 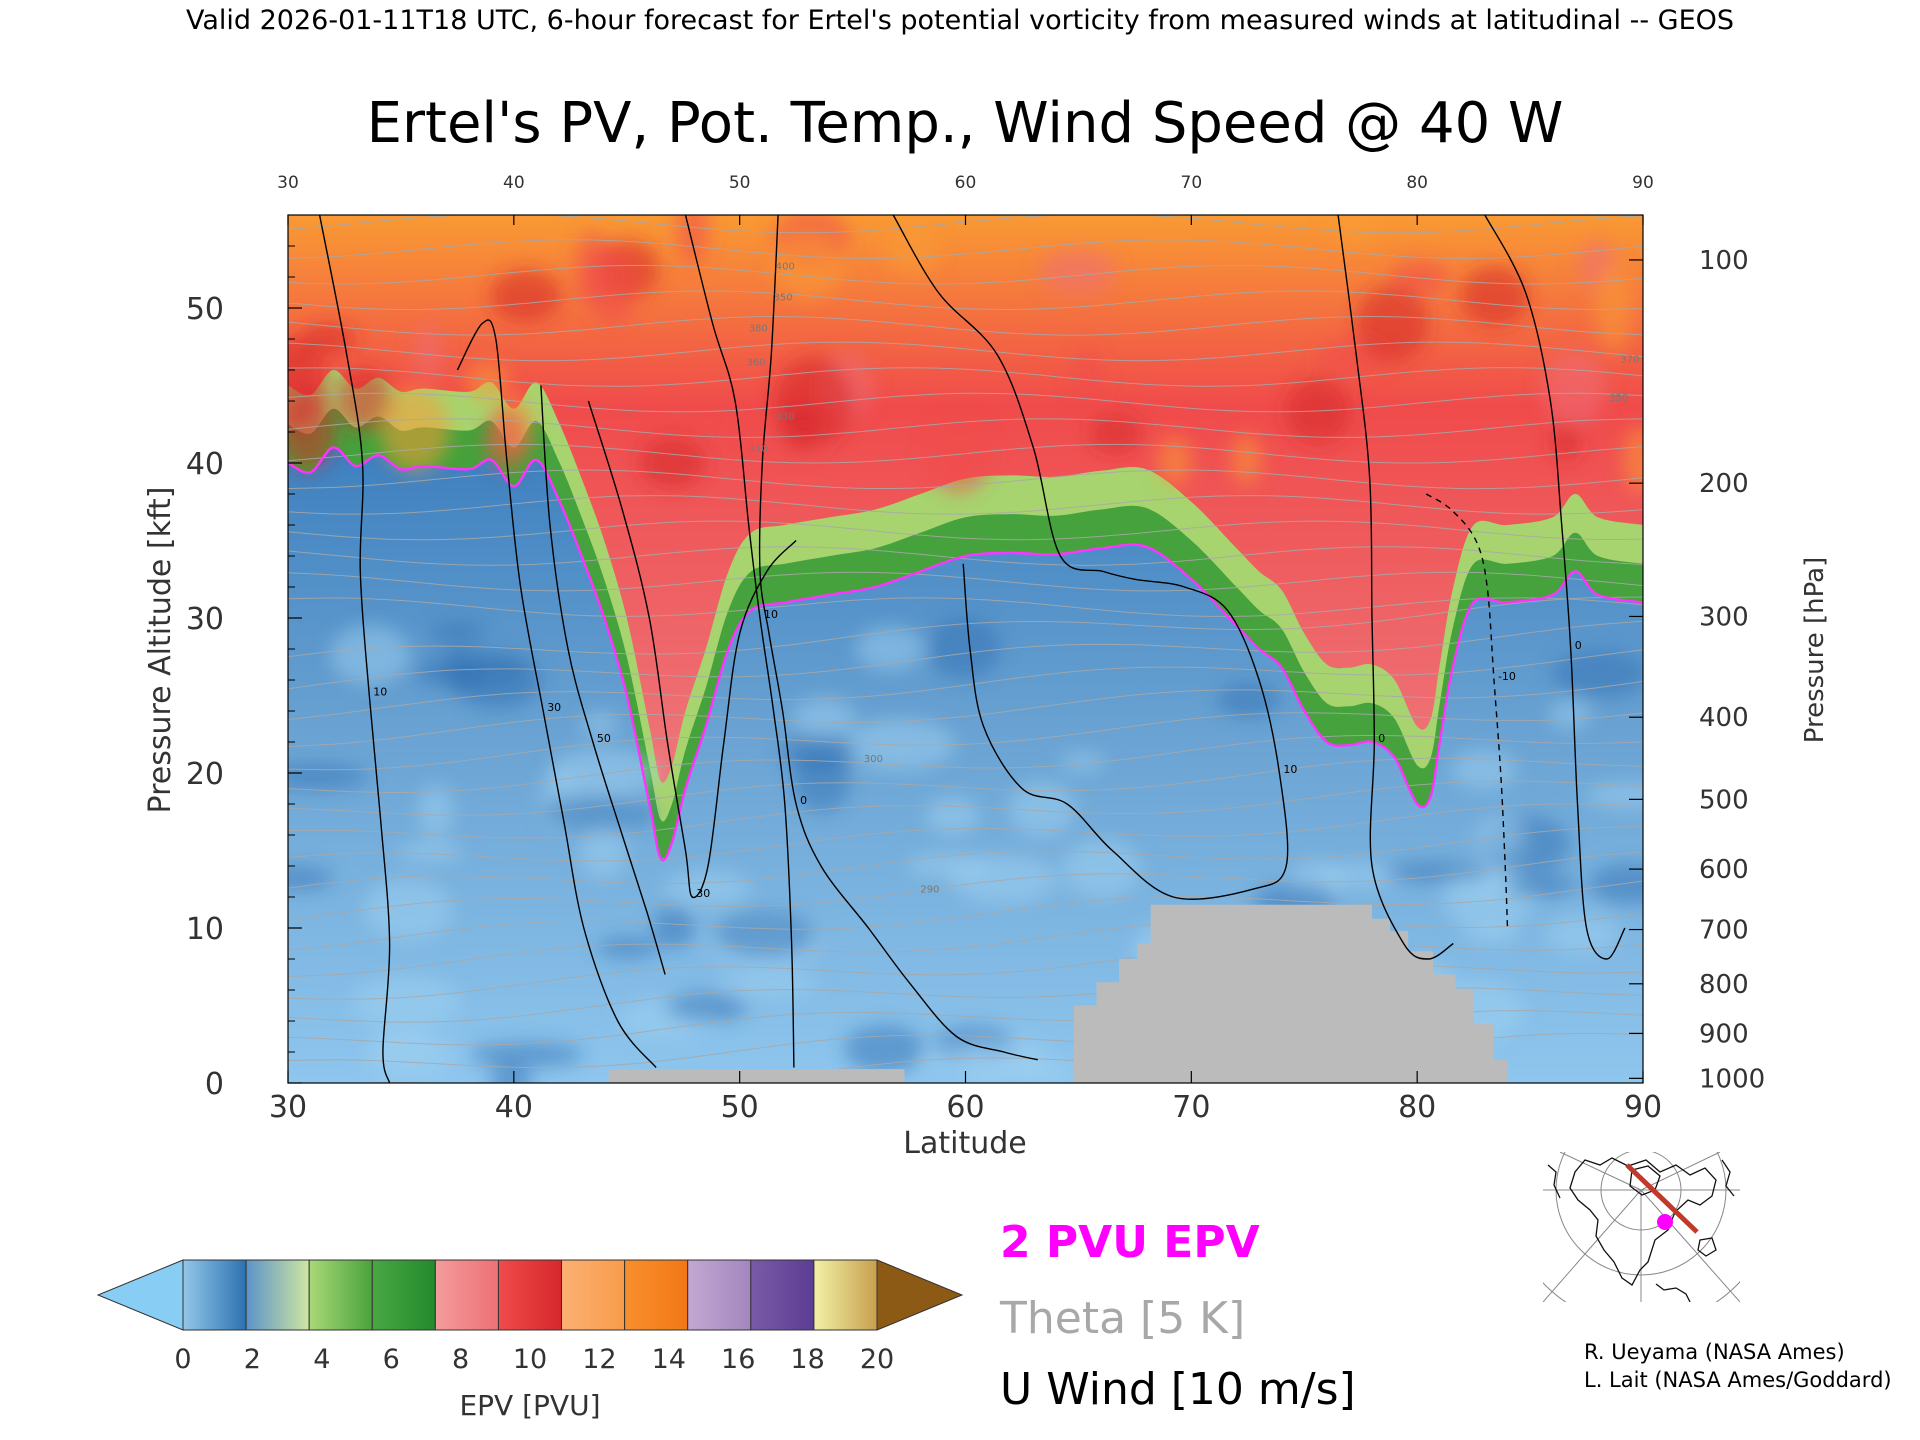 I want to click on y-tick-label: 40, so click(x=205, y=464).